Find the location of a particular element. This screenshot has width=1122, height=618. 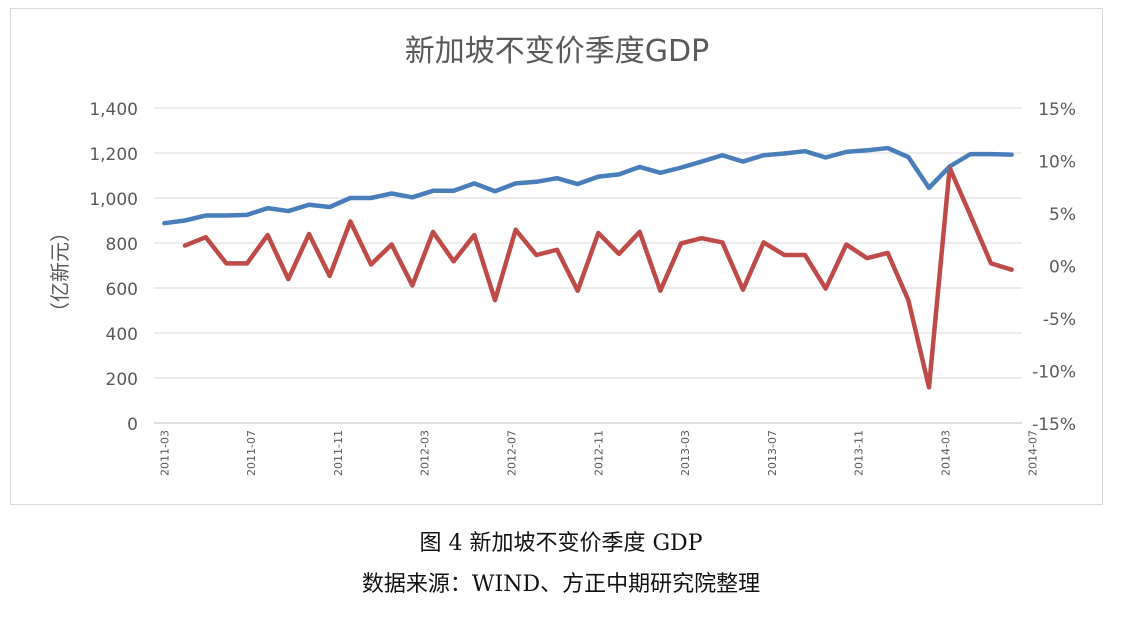

y-tick-label: 800 is located at coordinates (122, 245).